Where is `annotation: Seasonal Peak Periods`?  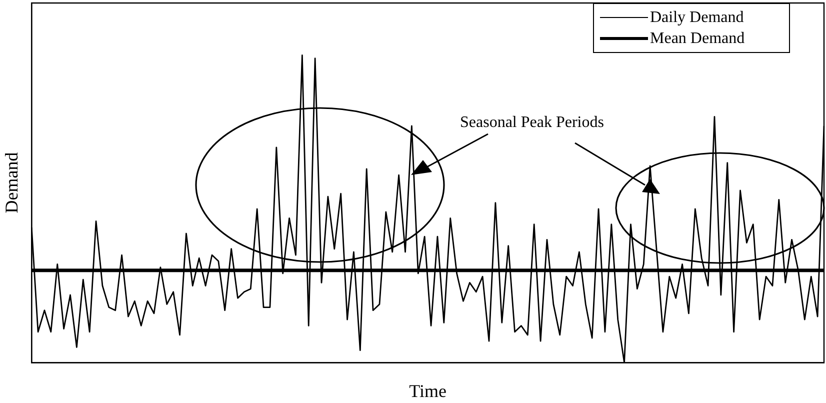 annotation: Seasonal Peak Periods is located at coordinates (532, 123).